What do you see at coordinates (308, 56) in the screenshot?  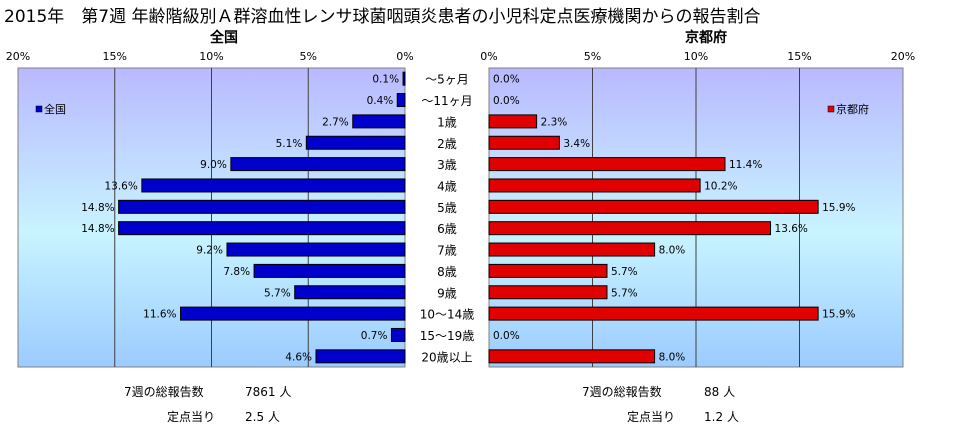 I see `left-tick-label: 5%` at bounding box center [308, 56].